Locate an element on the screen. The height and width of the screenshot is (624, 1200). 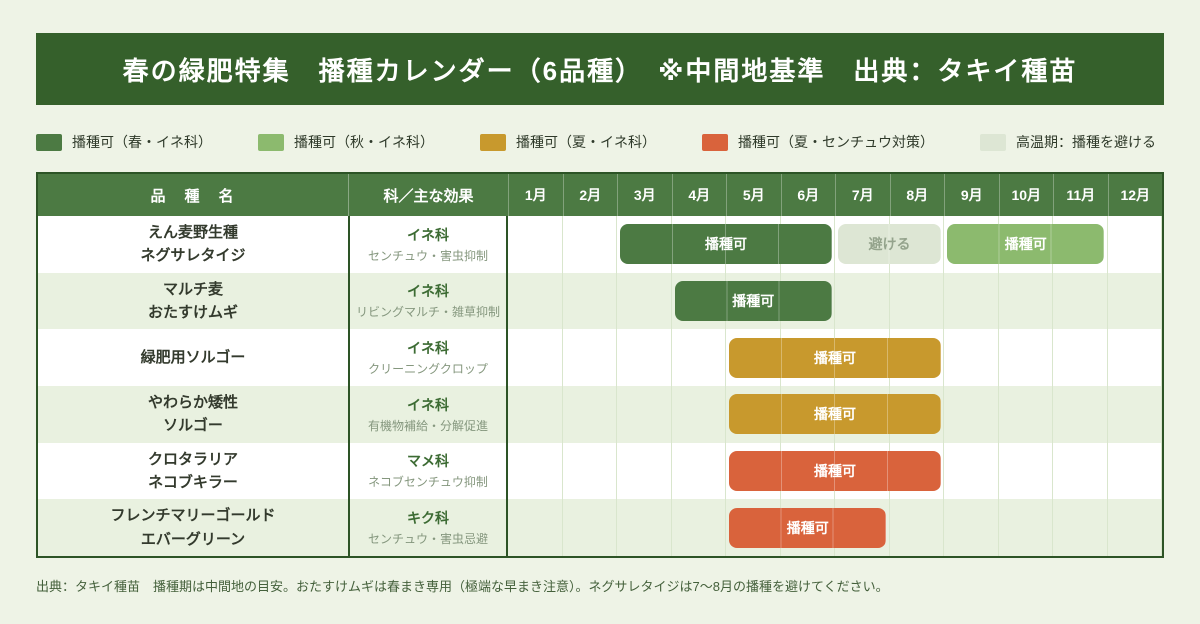
title-banner: 春の緑肥特集 播種カレンダー（6品種） ※中間地基準 出典：タキイ種苗 is located at coordinates (600, 69).